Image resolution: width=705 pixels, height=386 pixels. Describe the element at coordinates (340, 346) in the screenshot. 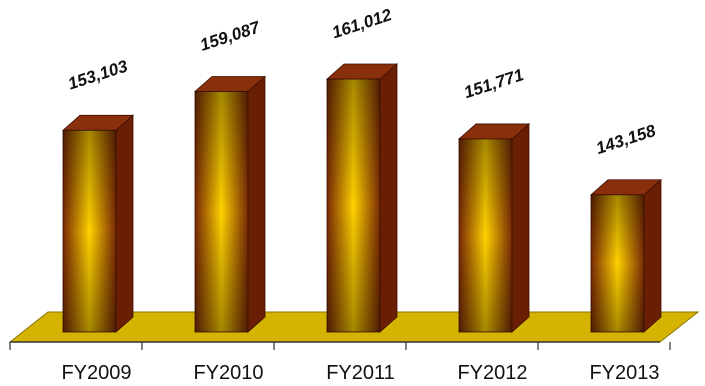

I see `x-axis-ticks` at that location.